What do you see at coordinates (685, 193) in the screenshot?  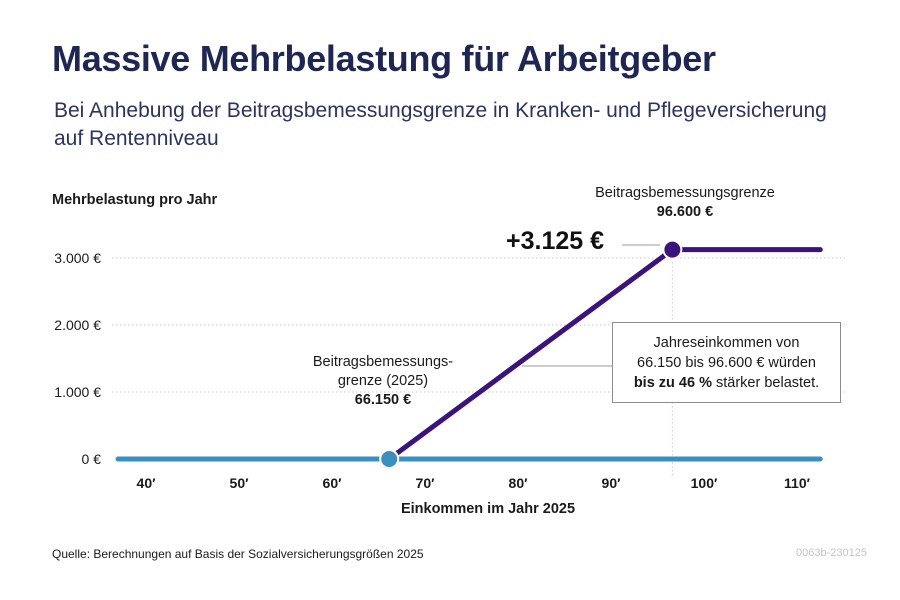 I see `annotation-raised-line1: Beitragsbemessungsgrenze` at bounding box center [685, 193].